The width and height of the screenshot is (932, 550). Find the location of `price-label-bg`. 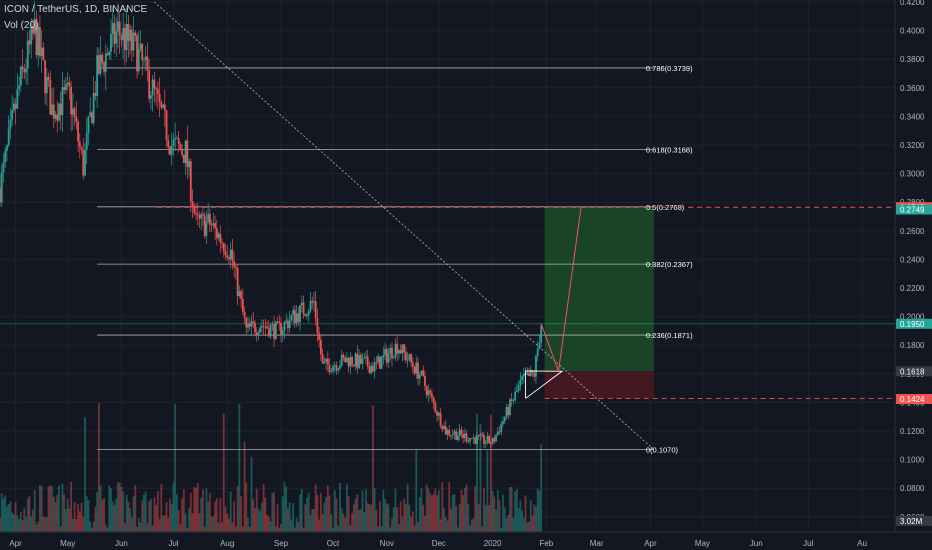

price-label-bg is located at coordinates (914, 323).